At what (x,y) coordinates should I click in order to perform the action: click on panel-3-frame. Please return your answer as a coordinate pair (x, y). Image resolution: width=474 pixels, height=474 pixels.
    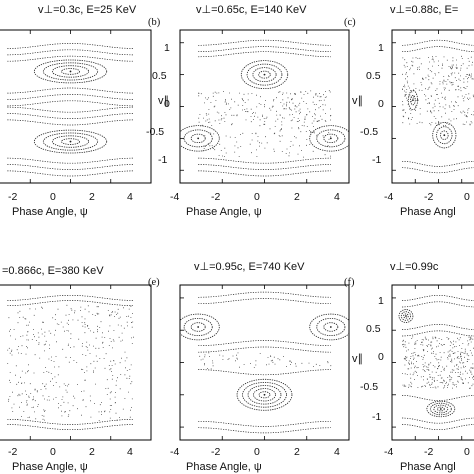
    Looking at the image, I should click on (76, 362).